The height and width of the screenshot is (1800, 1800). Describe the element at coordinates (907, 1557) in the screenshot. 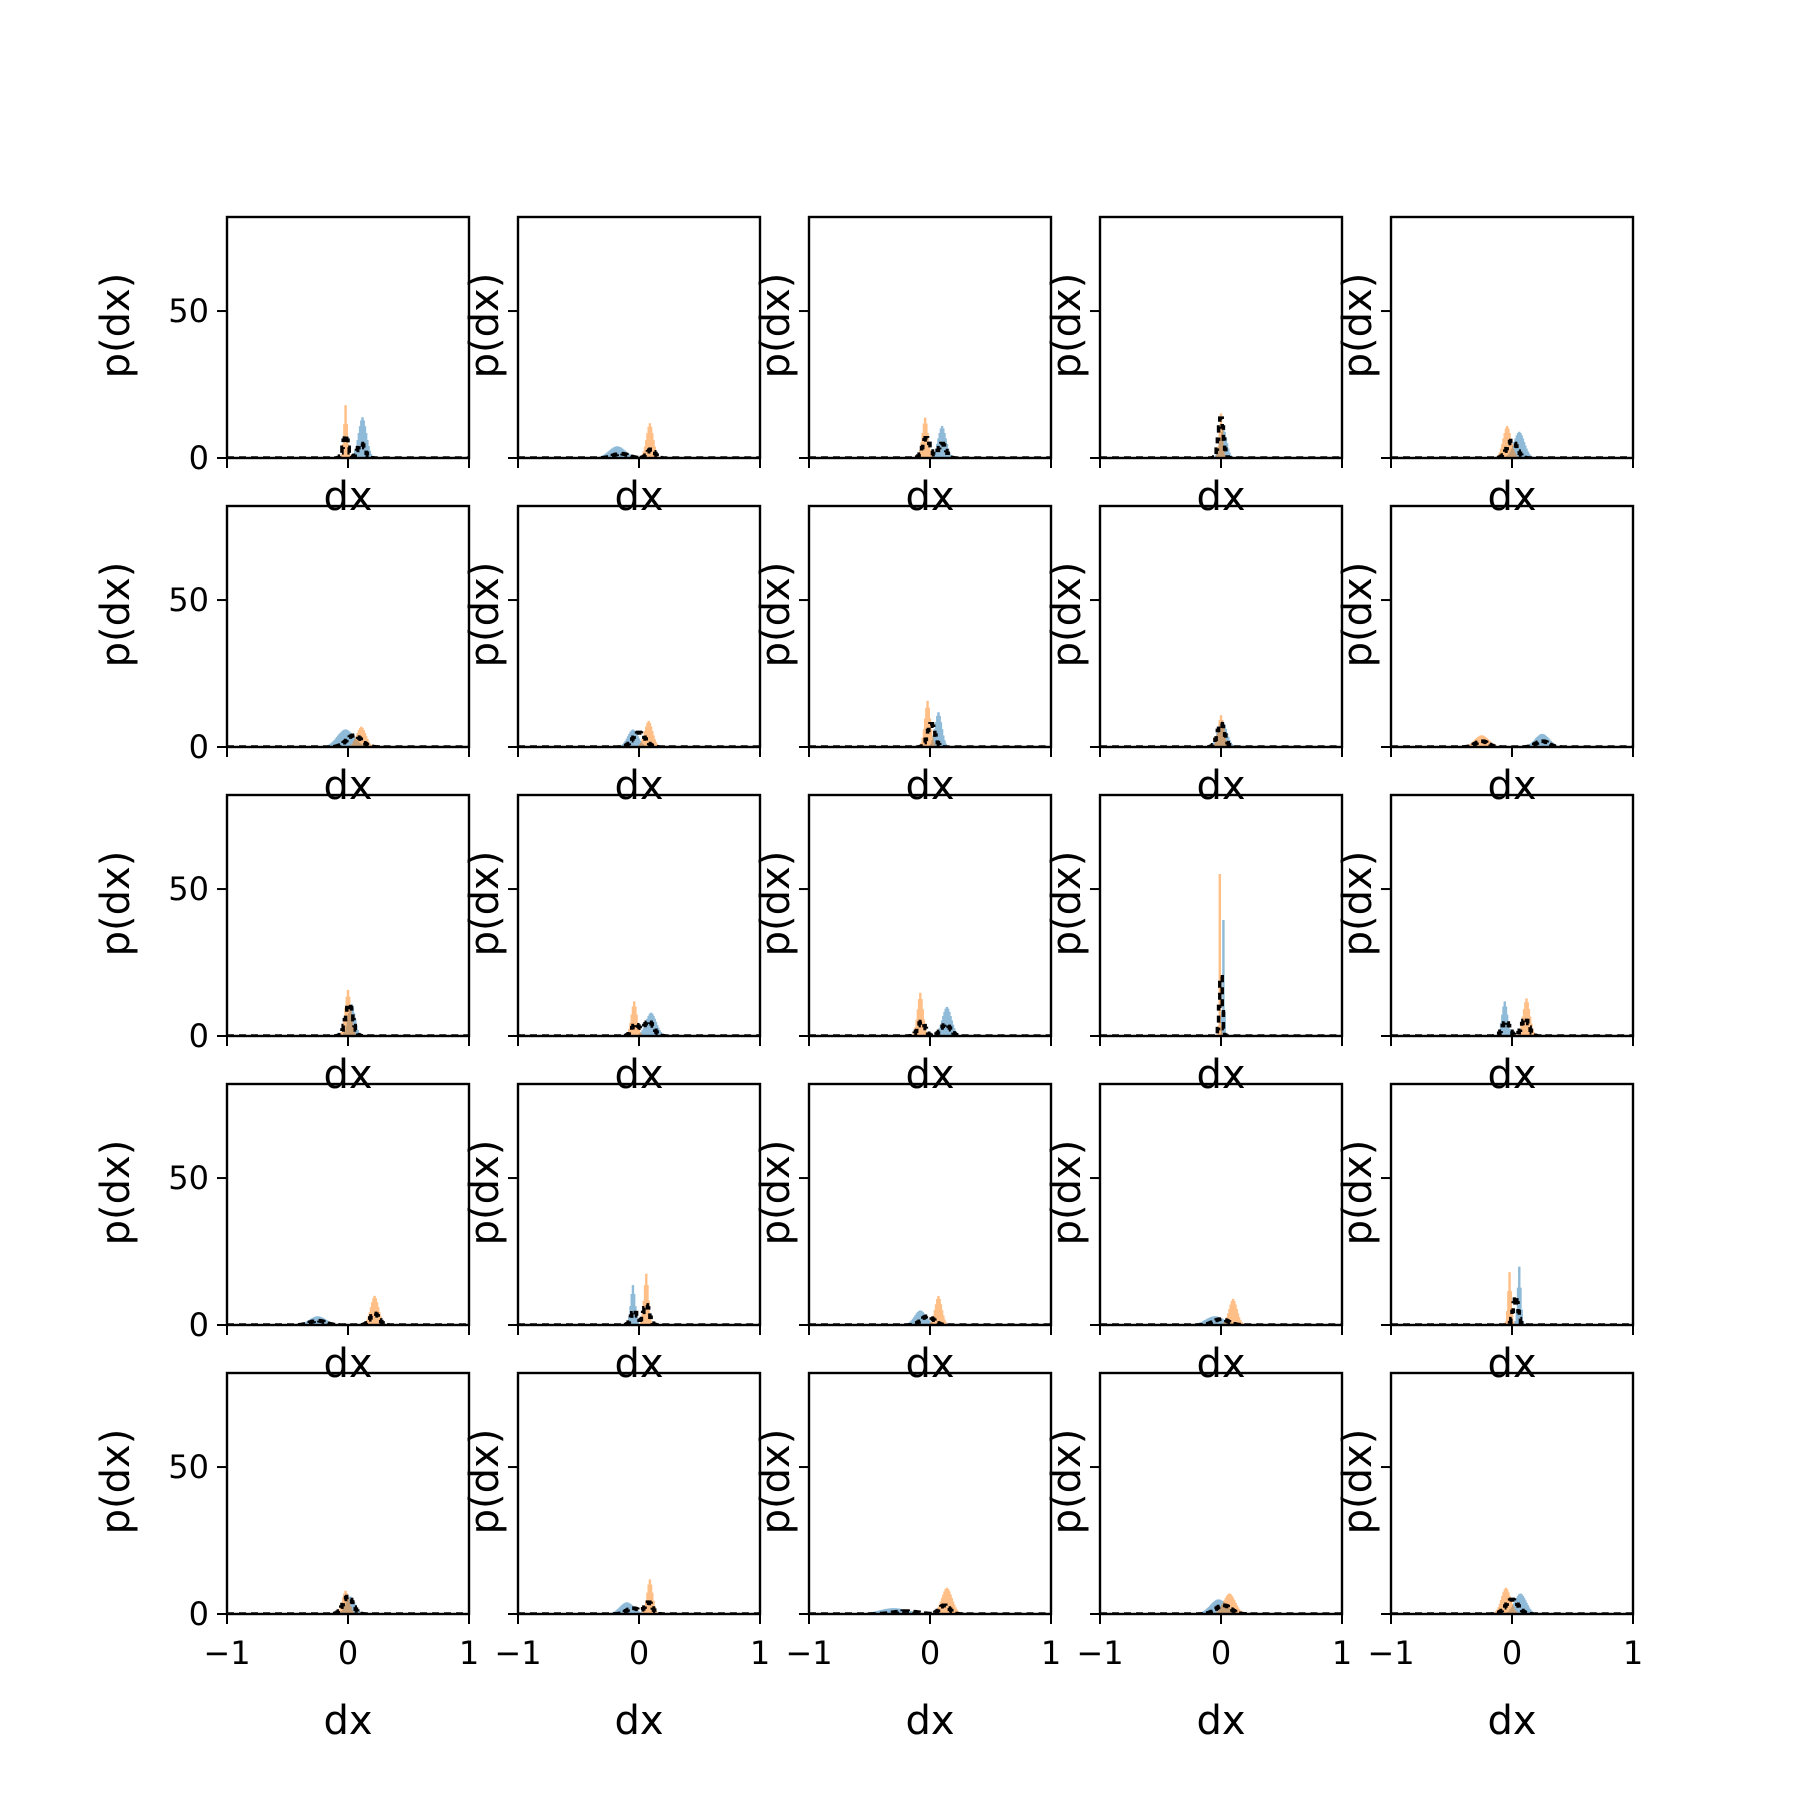

I see `subplot-5-3: −1 0 1 dx p(dx)` at that location.